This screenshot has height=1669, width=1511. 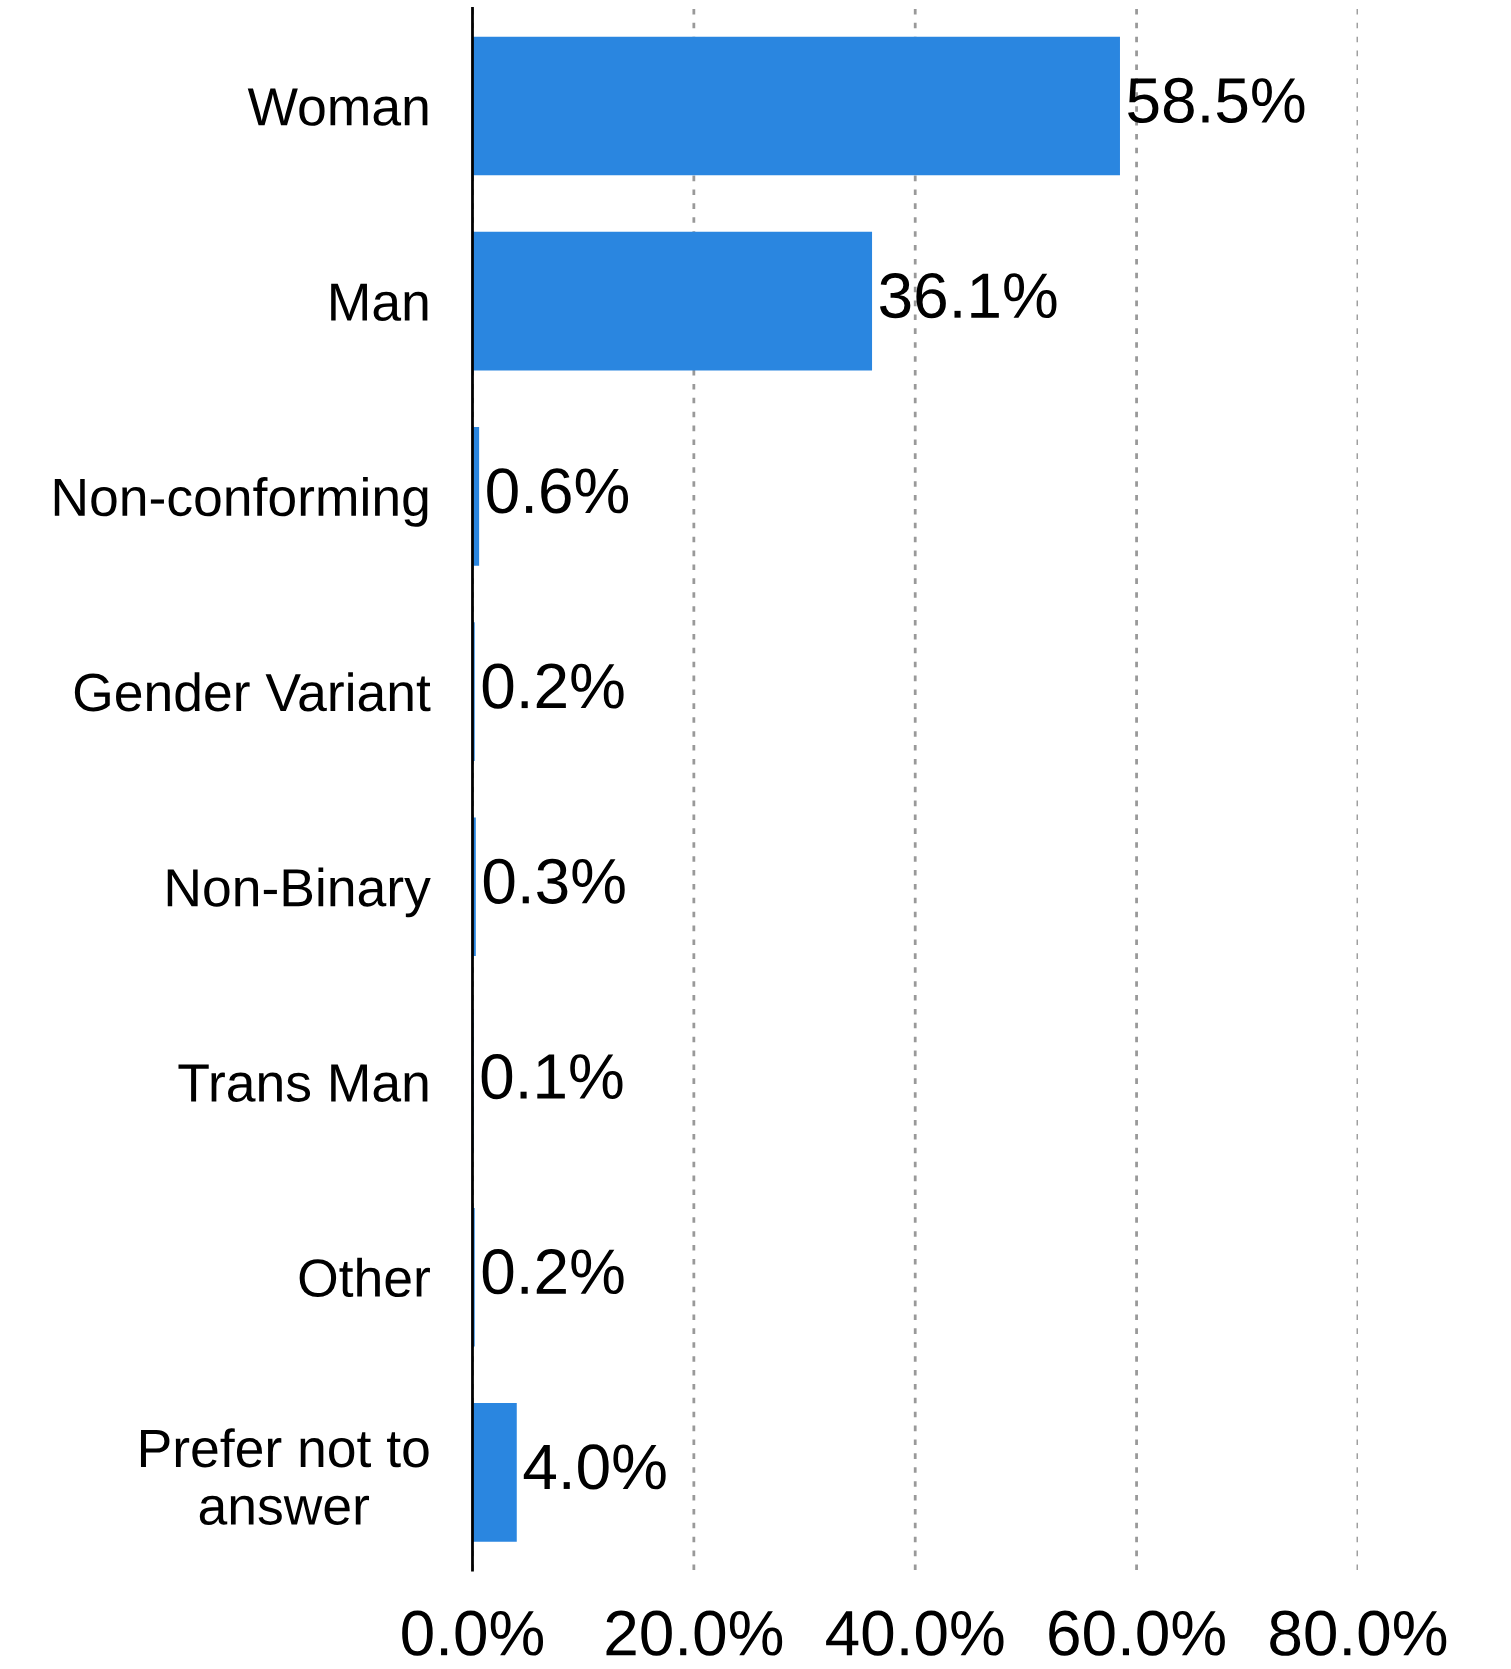 What do you see at coordinates (303, 1083) in the screenshot?
I see `y-tick-label: Trans Man` at bounding box center [303, 1083].